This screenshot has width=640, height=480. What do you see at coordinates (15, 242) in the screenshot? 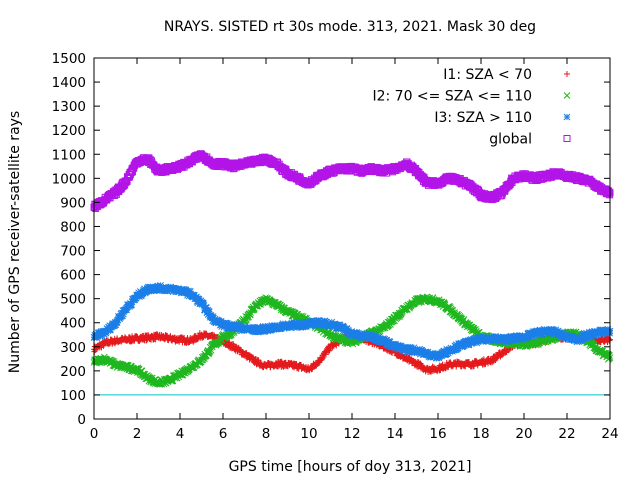
I see `y-axis-label: Number of GPS receiver-satellite rays` at bounding box center [15, 242].